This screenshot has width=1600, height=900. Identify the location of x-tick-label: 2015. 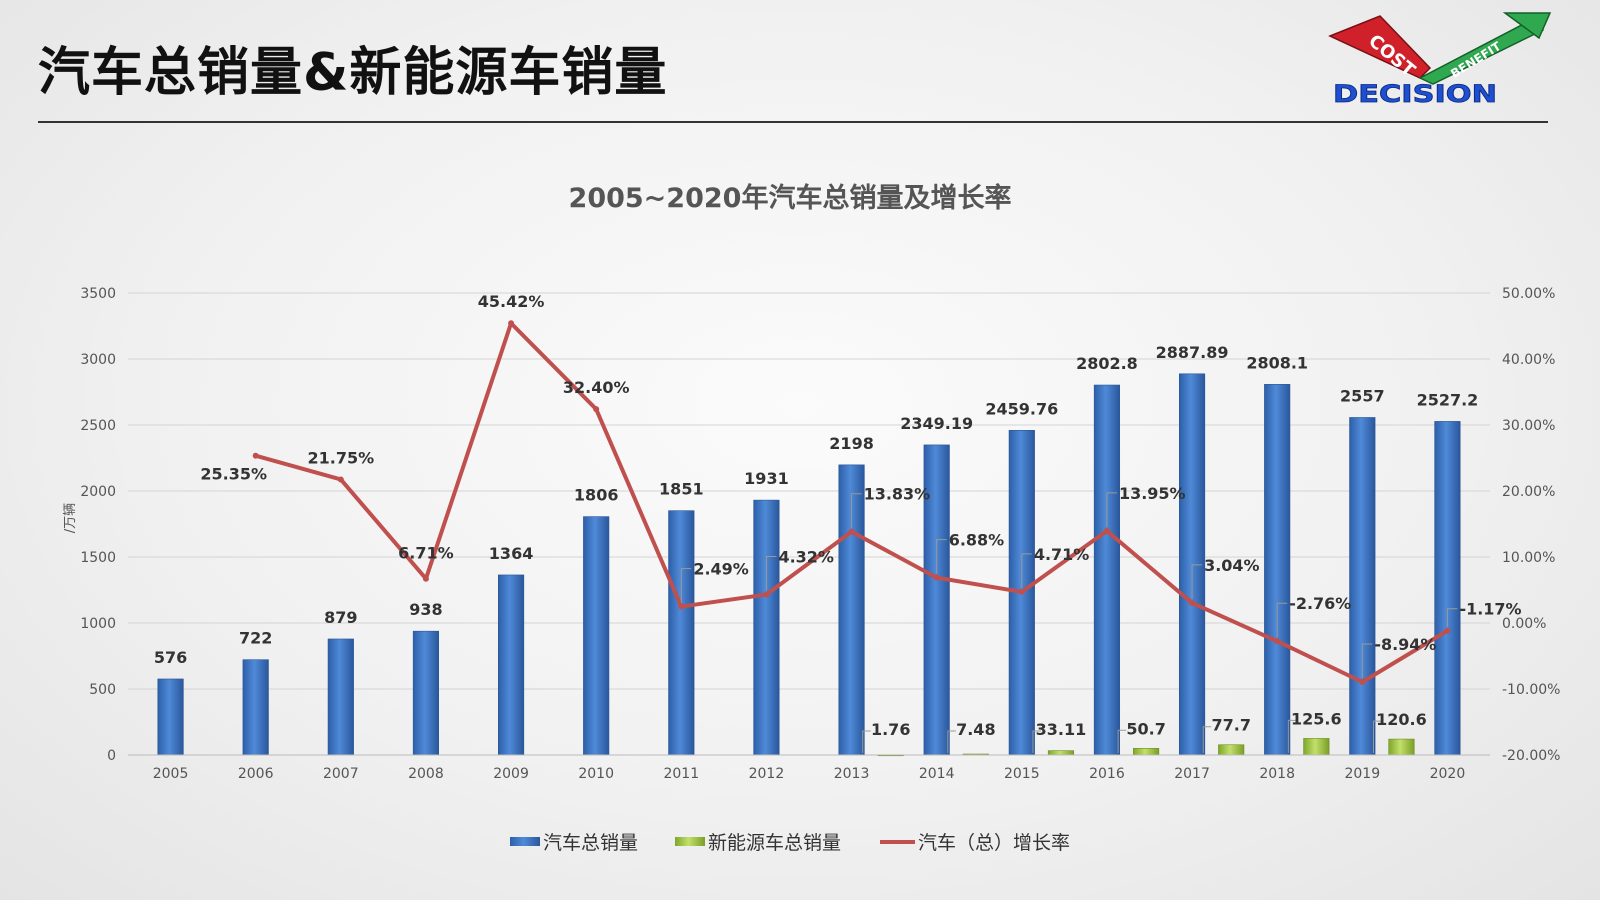
(1022, 774).